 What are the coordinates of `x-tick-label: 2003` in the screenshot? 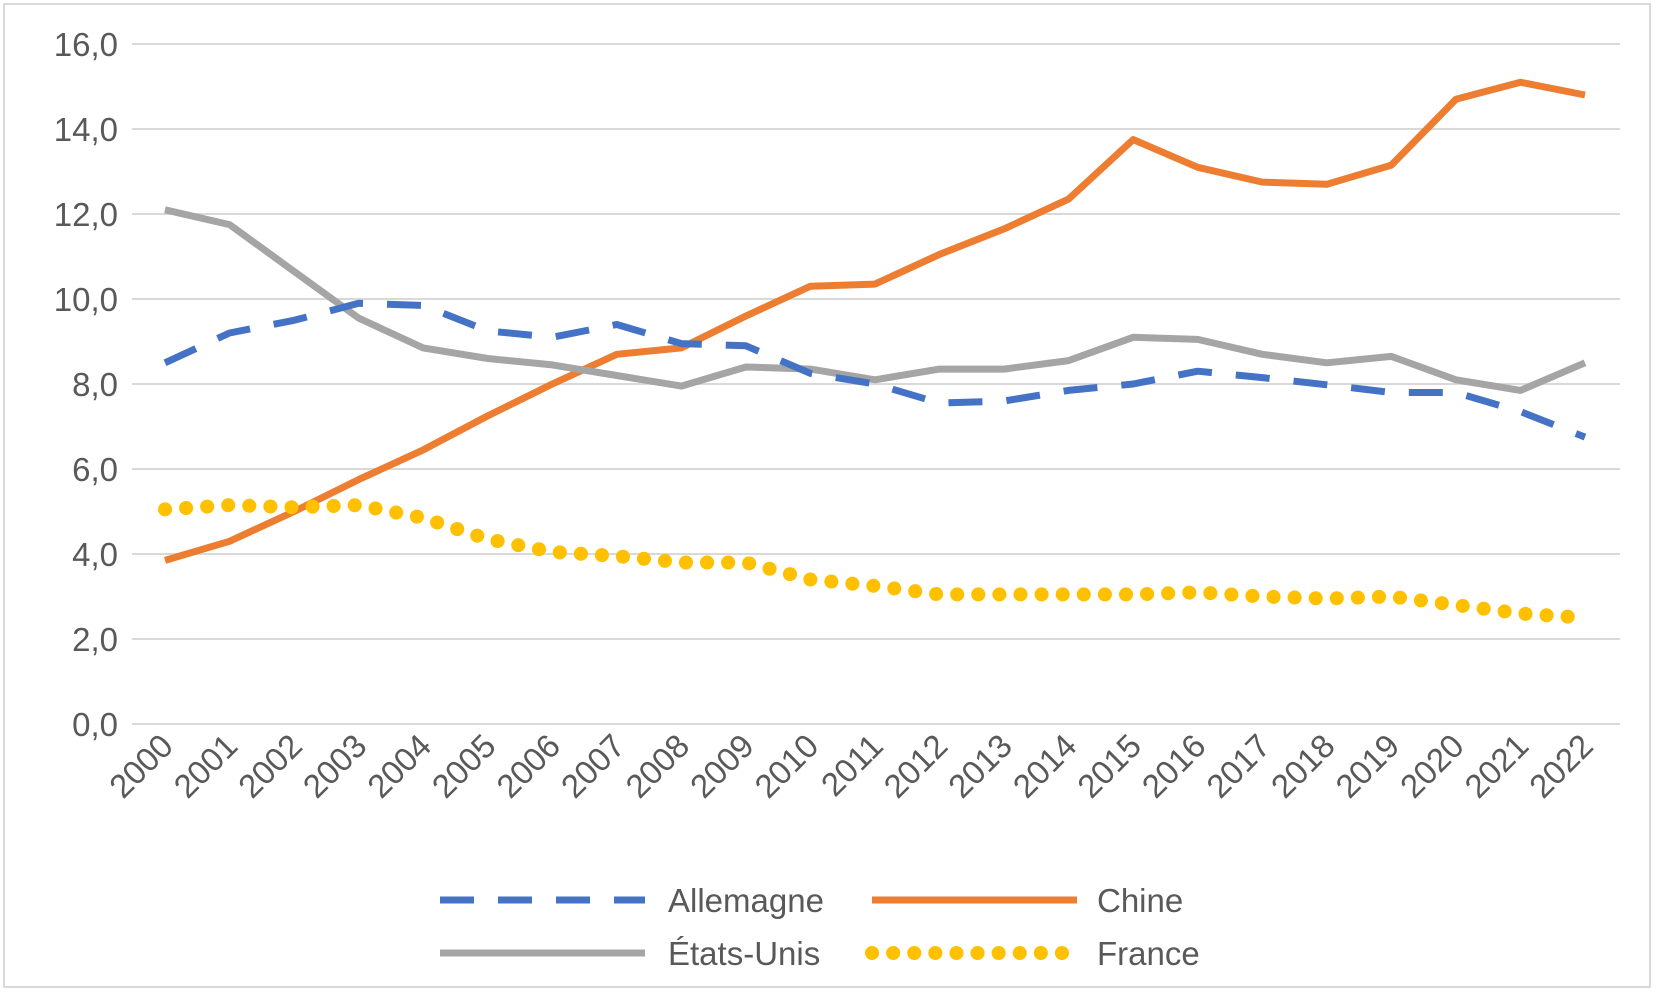 It's located at (335, 766).